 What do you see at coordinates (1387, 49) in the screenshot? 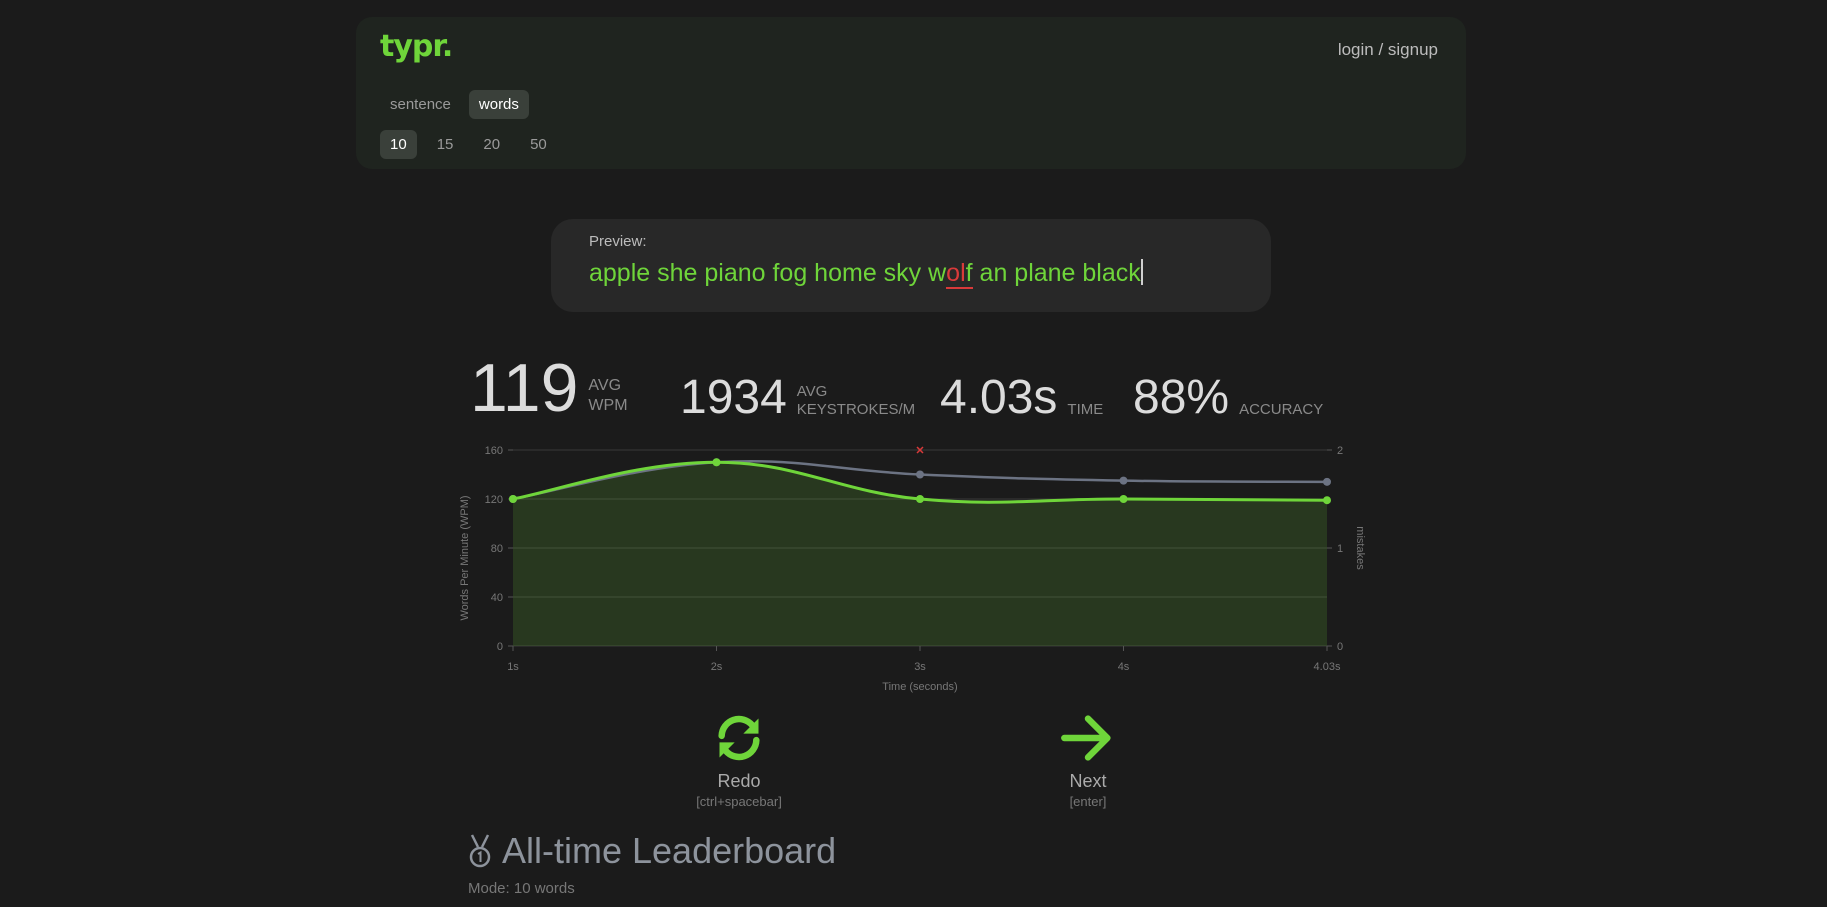
I see `login-signup-link: login / signup` at bounding box center [1387, 49].